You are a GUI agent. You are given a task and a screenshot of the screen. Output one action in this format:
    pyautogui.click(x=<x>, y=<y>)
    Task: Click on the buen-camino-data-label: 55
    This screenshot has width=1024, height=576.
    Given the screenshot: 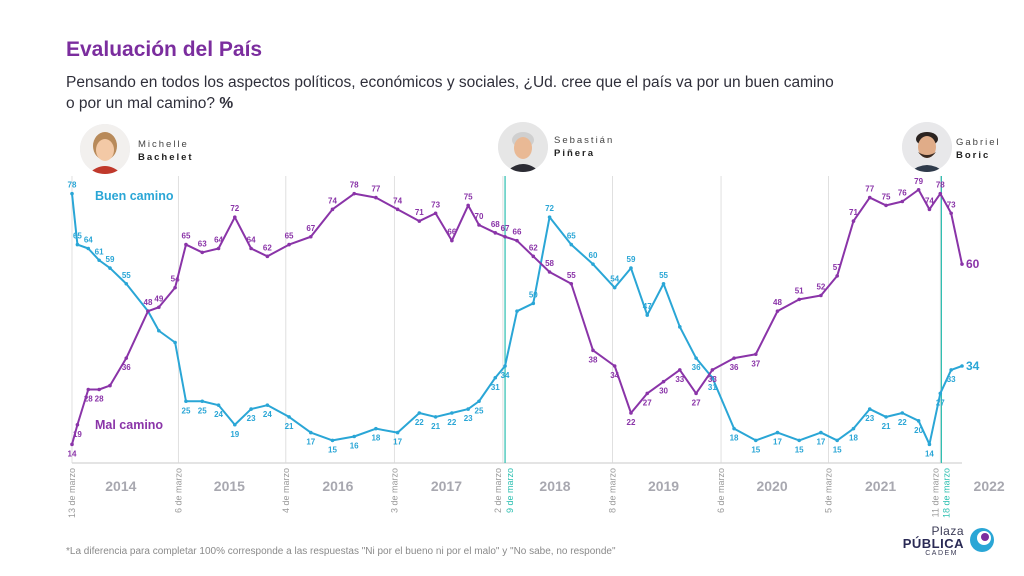 What is the action you would take?
    pyautogui.click(x=663, y=275)
    